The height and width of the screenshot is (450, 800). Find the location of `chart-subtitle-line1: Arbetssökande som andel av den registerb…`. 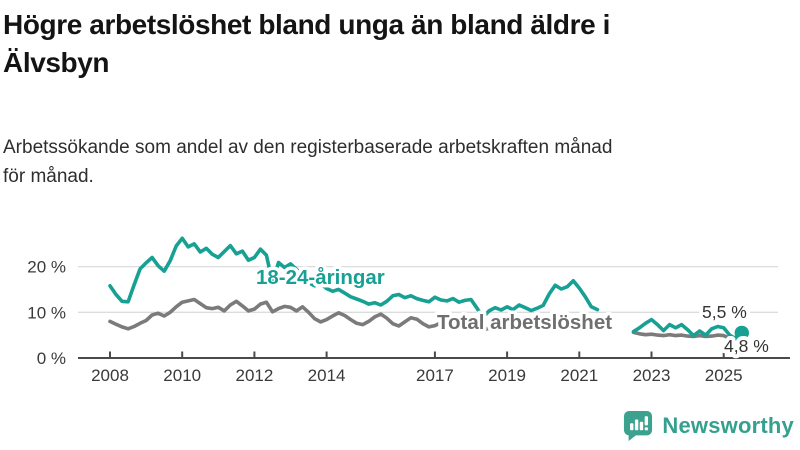

chart-subtitle-line1: Arbetssökande som andel av den registerb… is located at coordinates (308, 147).